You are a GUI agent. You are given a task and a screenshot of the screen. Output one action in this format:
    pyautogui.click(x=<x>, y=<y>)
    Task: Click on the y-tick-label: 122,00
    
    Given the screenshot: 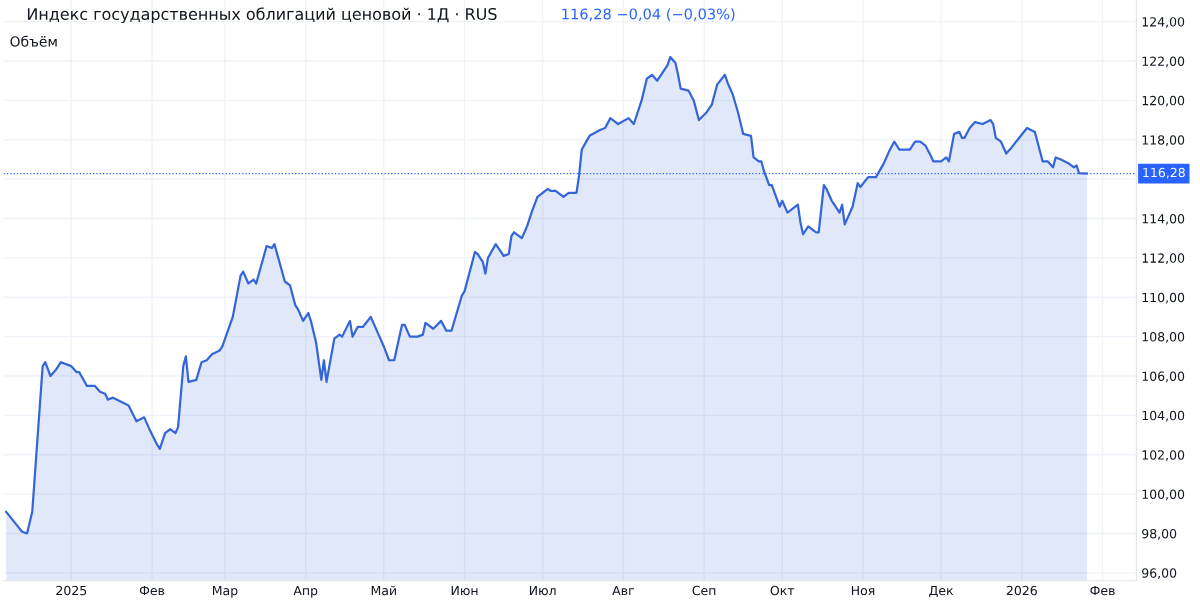 What is the action you would take?
    pyautogui.click(x=1163, y=62)
    